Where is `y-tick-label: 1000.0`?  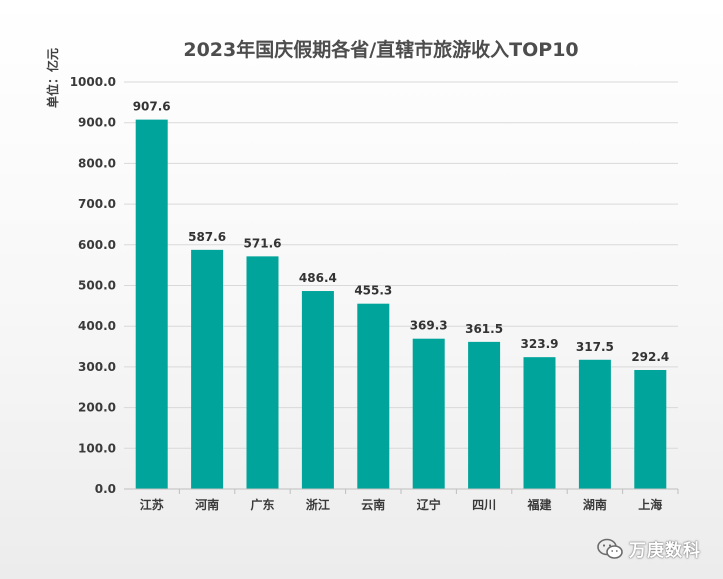
y-tick-label: 1000.0 is located at coordinates (93, 82).